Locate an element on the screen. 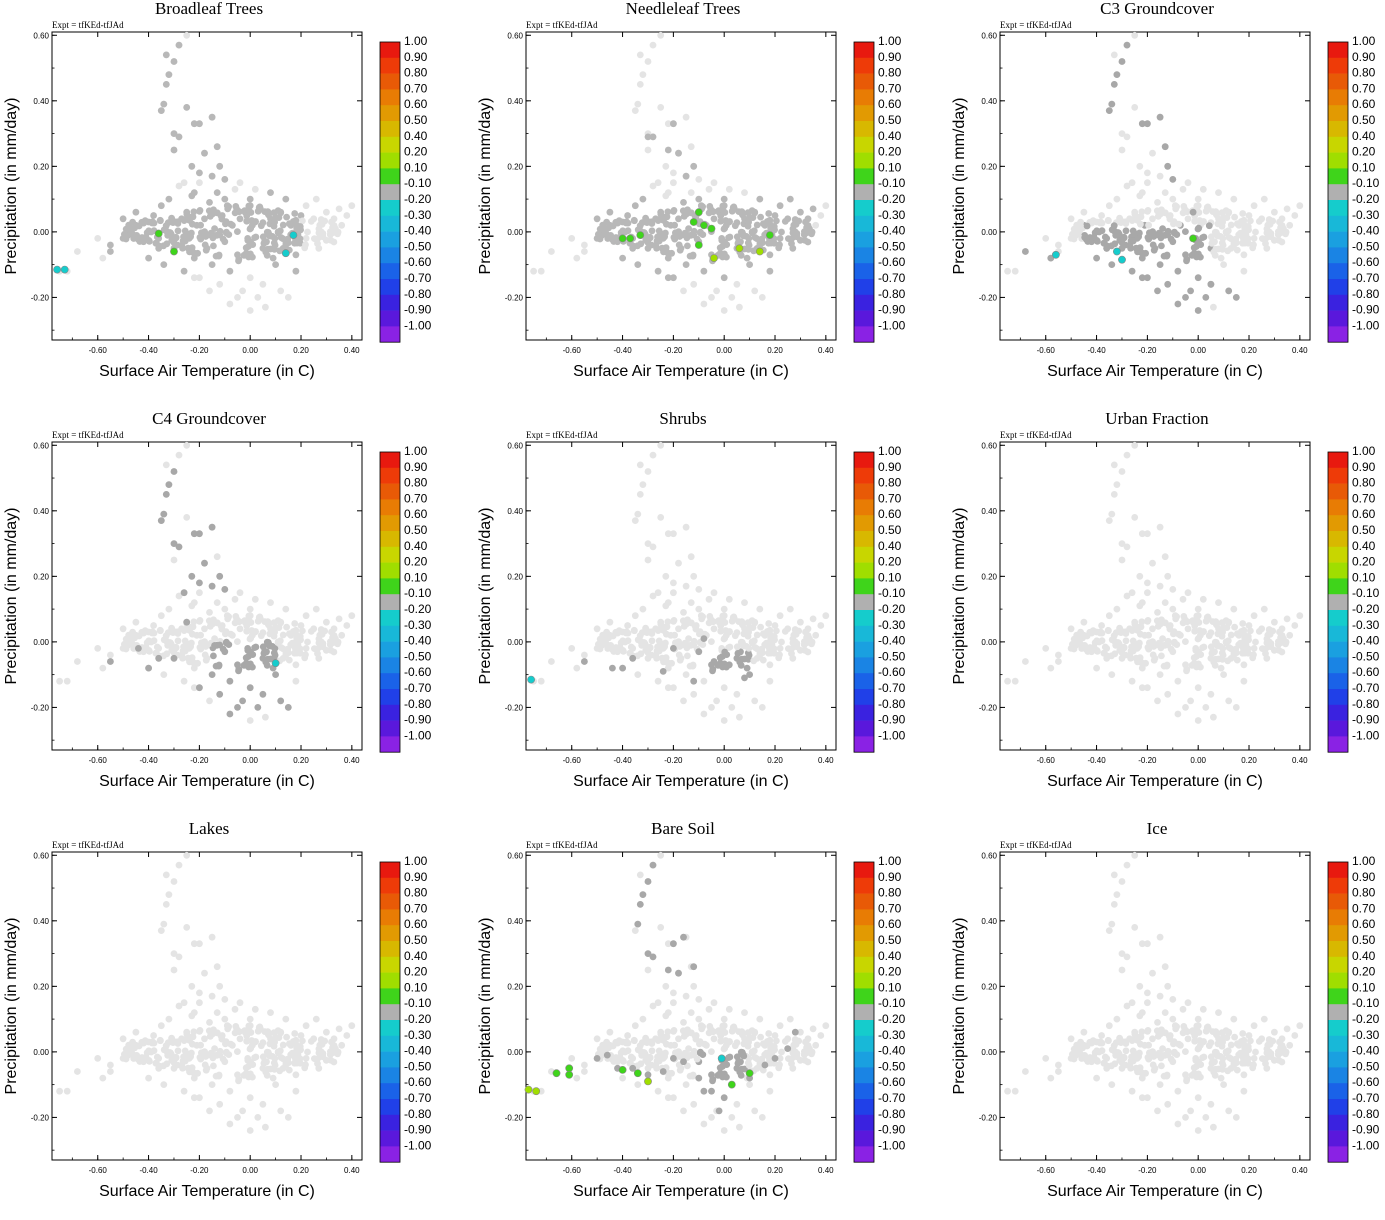 This screenshot has height=1220, width=1385. colorbar-label: -0.50 is located at coordinates (1366, 656).